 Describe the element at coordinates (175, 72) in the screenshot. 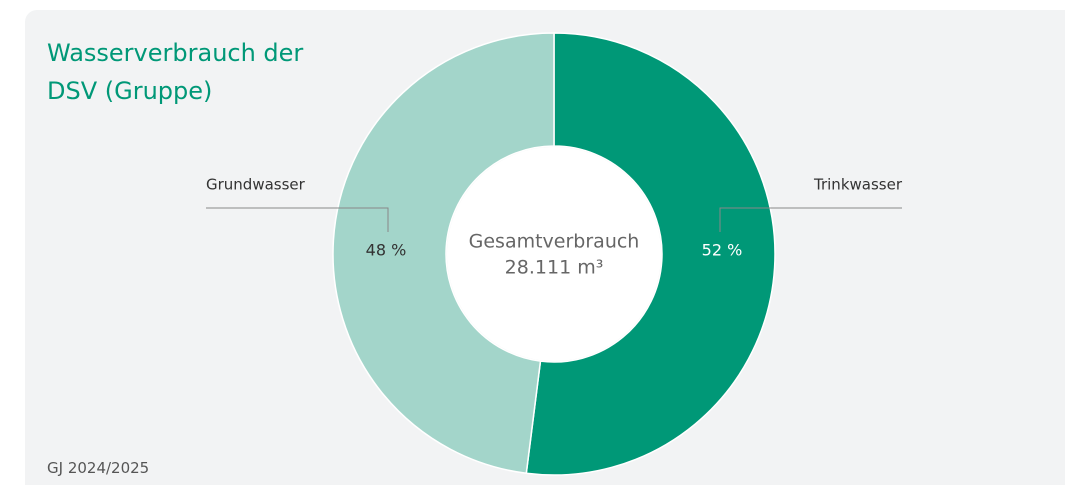

I see `chart-title: Wasserverbrauch der DSV (Gruppe)` at that location.